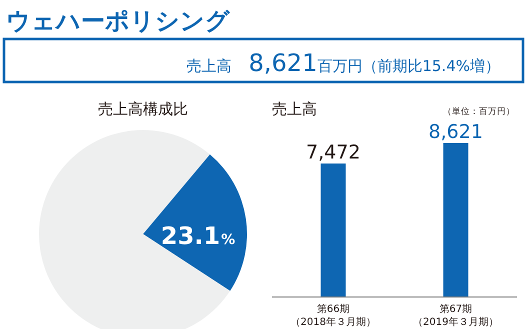  I want to click on chart-title: 売上高, so click(294, 109).